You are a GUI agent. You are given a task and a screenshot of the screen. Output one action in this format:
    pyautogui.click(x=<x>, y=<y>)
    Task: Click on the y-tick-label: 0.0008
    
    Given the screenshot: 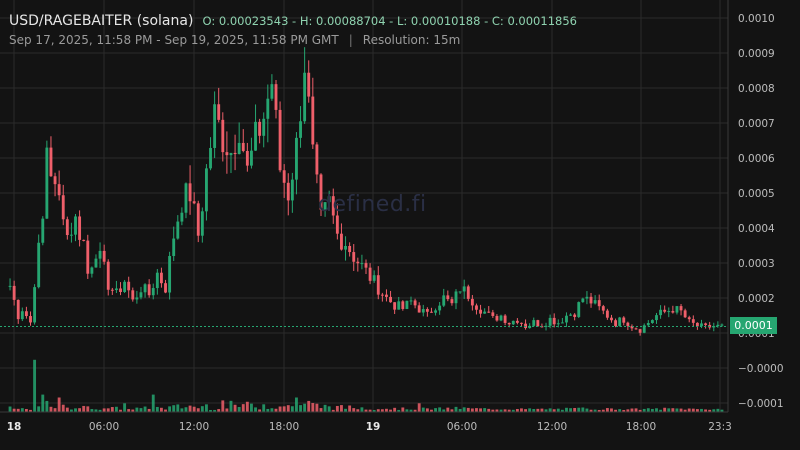 What is the action you would take?
    pyautogui.click(x=756, y=89)
    